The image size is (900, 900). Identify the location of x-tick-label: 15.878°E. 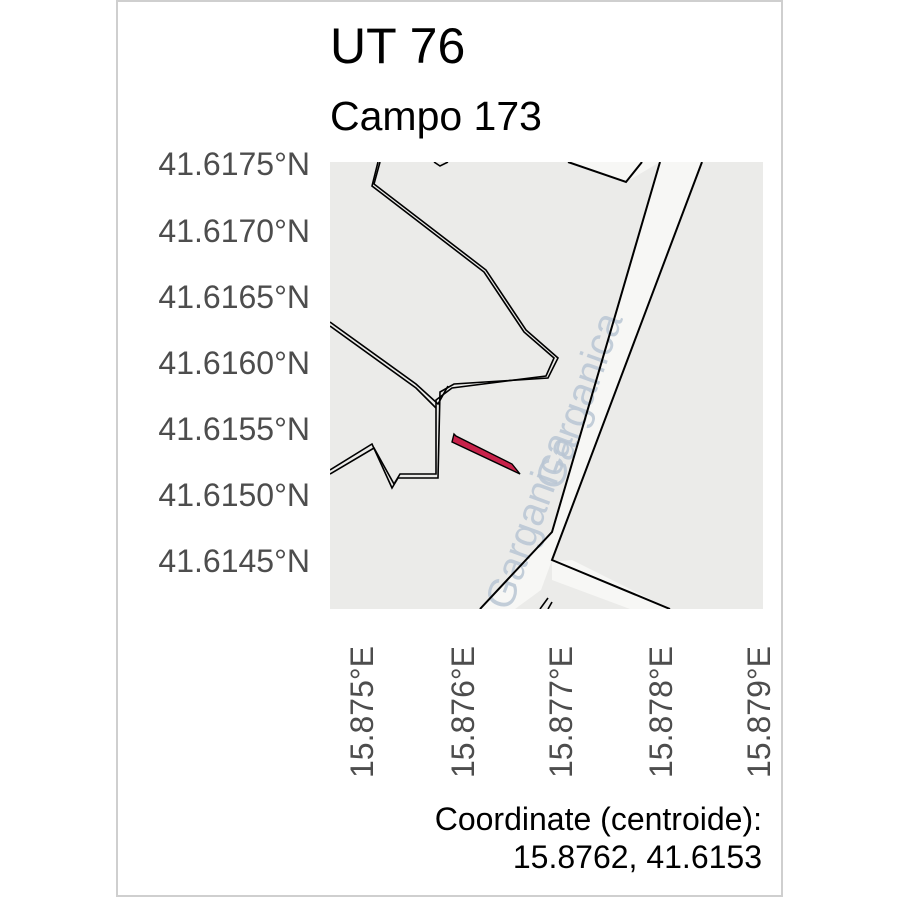
(661, 711).